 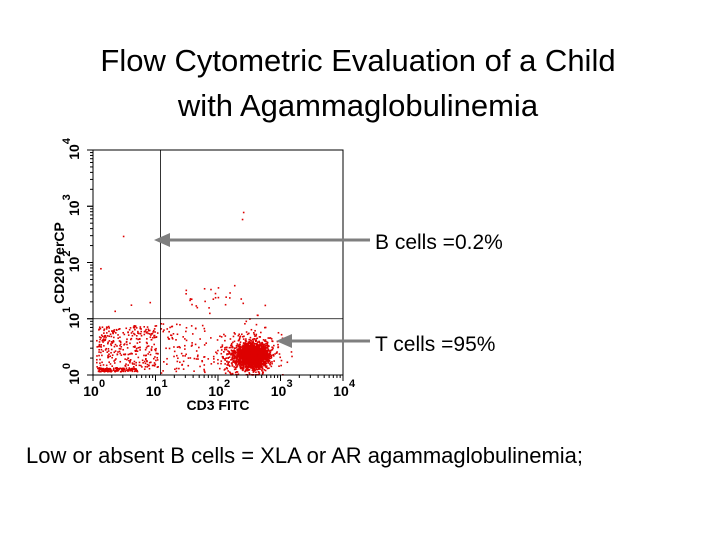 I want to click on y-tick-label: 10, so click(x=74, y=208).